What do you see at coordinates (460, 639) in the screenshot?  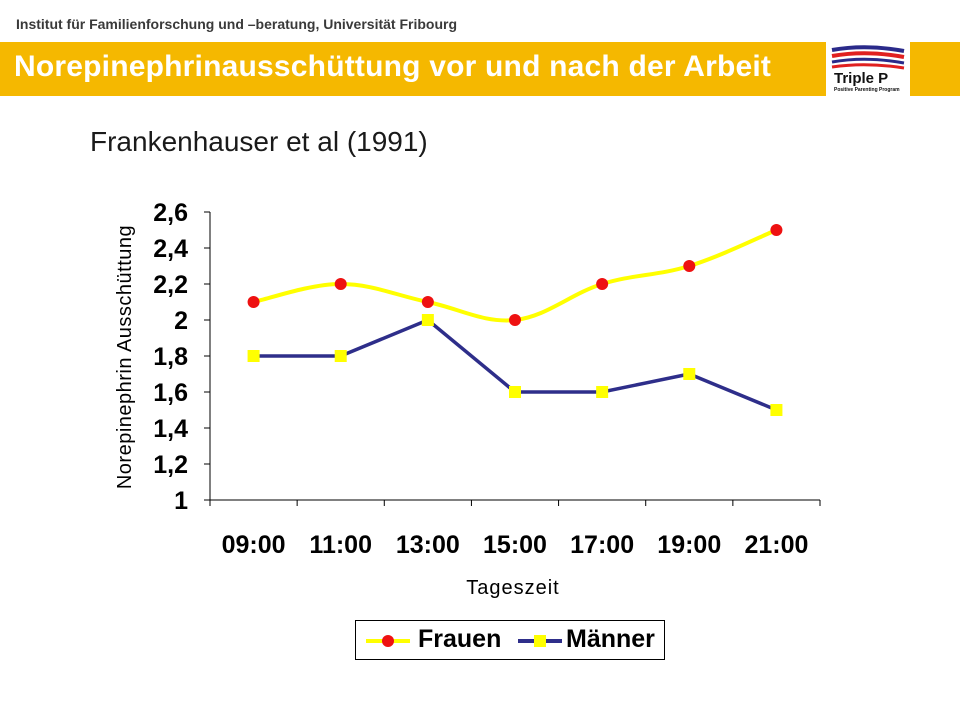 I see `legend-label-frauen: Frauen` at bounding box center [460, 639].